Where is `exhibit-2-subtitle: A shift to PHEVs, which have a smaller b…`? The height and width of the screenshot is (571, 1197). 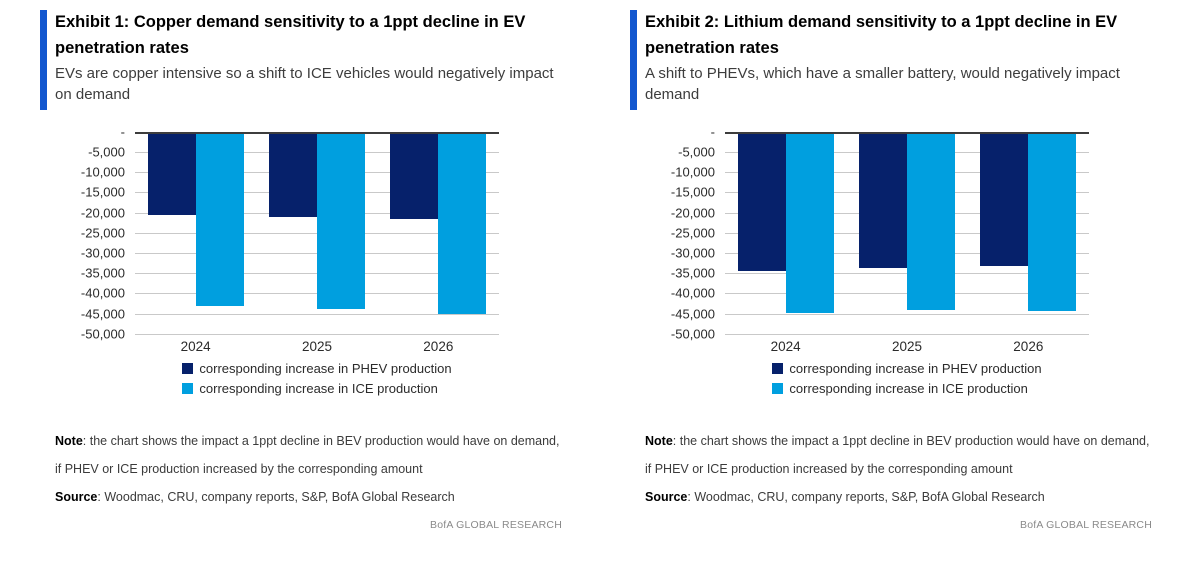 exhibit-2-subtitle: A shift to PHEVs, which have a smaller b… is located at coordinates (882, 84).